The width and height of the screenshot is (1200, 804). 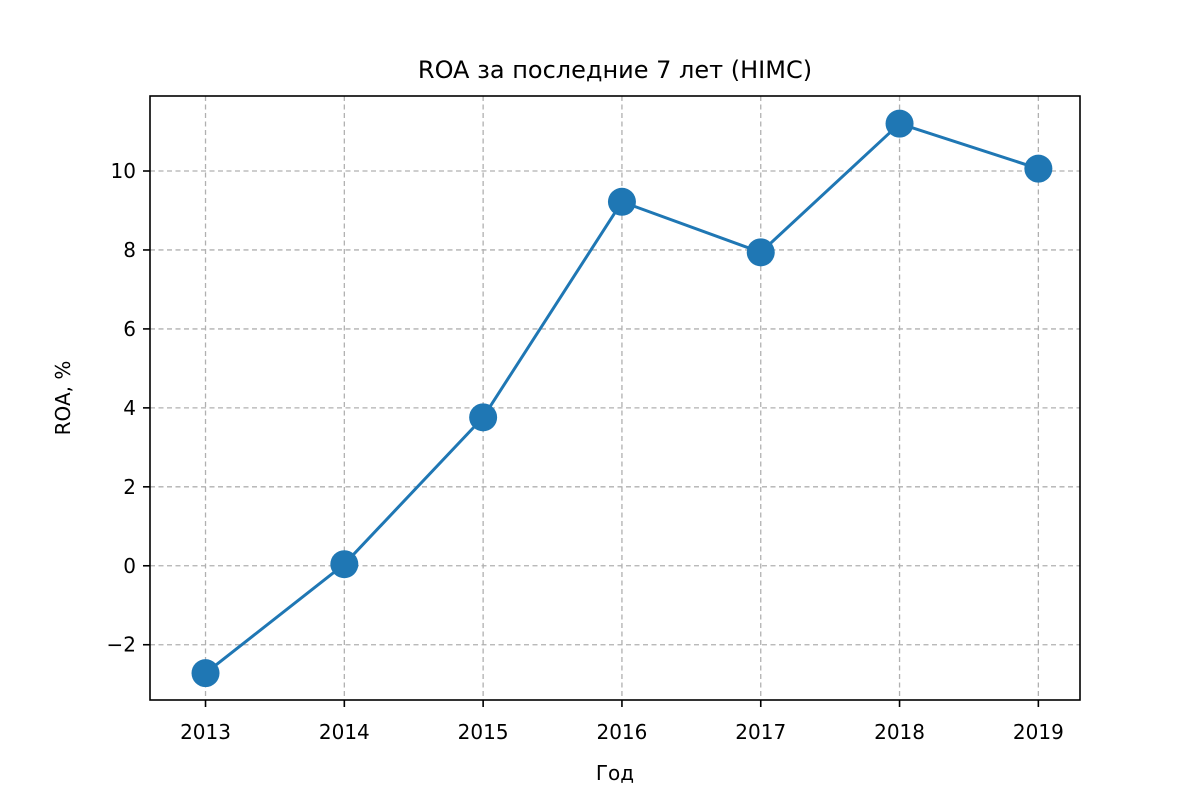 What do you see at coordinates (615, 70) in the screenshot?
I see `chart-title: ROA за последние 7 лет (HIMC)` at bounding box center [615, 70].